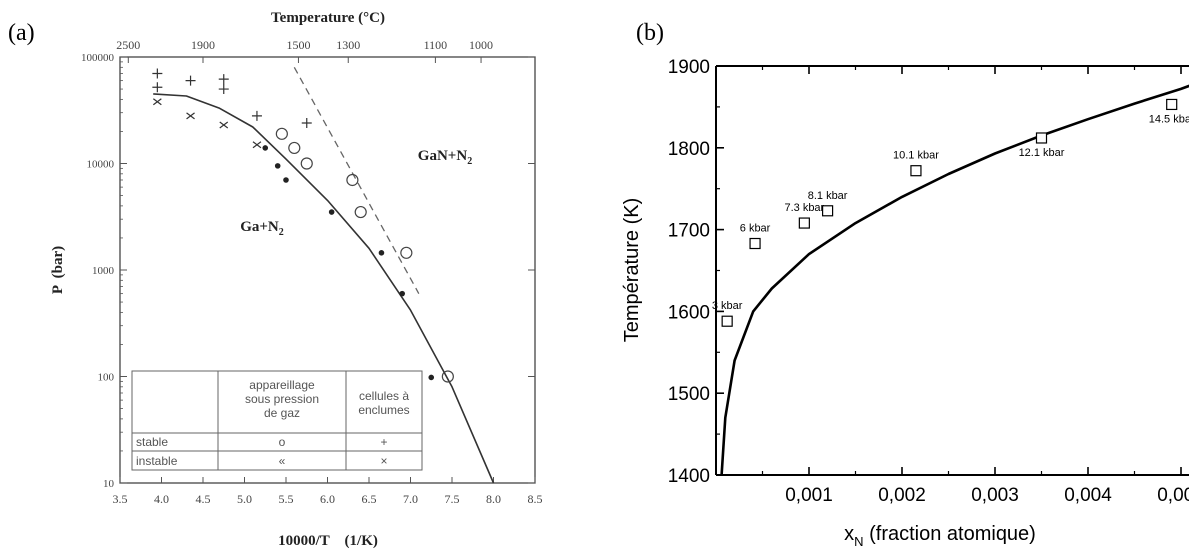  What do you see at coordinates (203, 45) in the screenshot?
I see `a-top-tick-label-1: 1900` at bounding box center [203, 45].